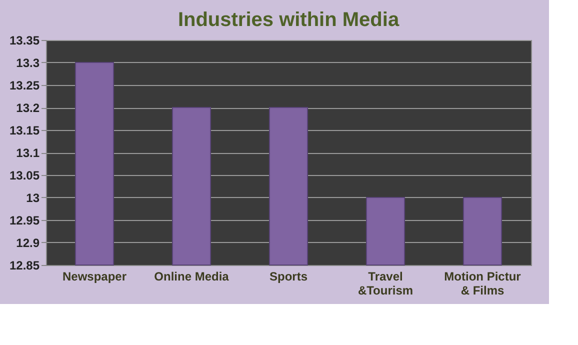 This screenshot has height=345, width=578. What do you see at coordinates (28, 243) in the screenshot?
I see `y-tick-label: 12.9` at bounding box center [28, 243].